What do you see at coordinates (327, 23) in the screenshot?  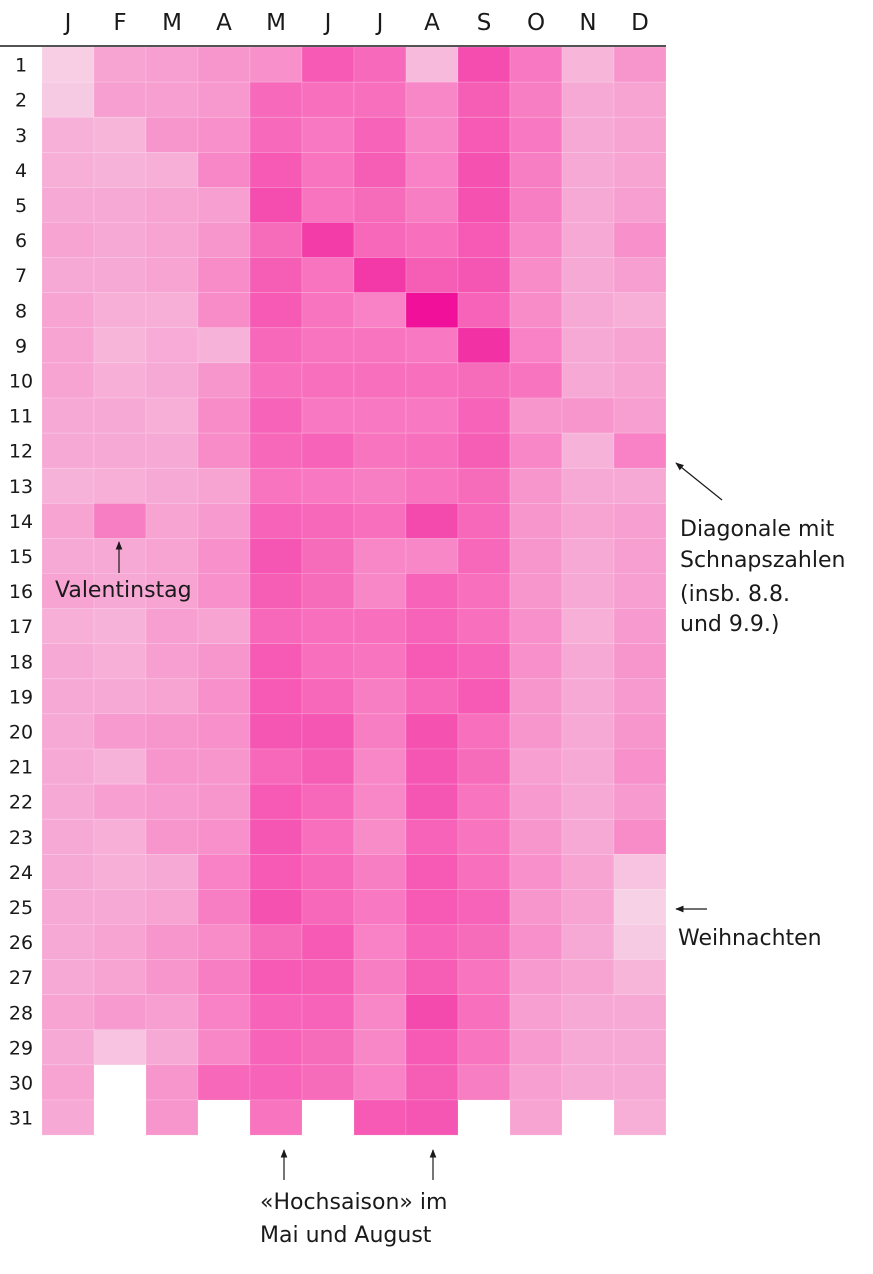 I see `month-tick-label: J` at bounding box center [327, 23].